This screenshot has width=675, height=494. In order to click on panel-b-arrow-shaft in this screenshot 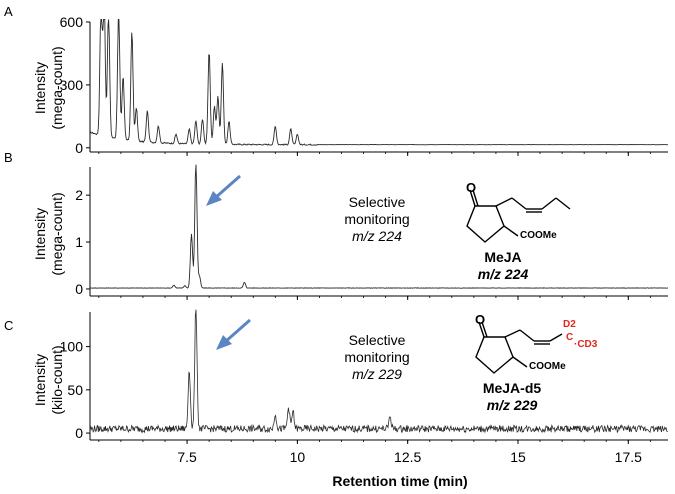, I will do `click(227, 187)`.